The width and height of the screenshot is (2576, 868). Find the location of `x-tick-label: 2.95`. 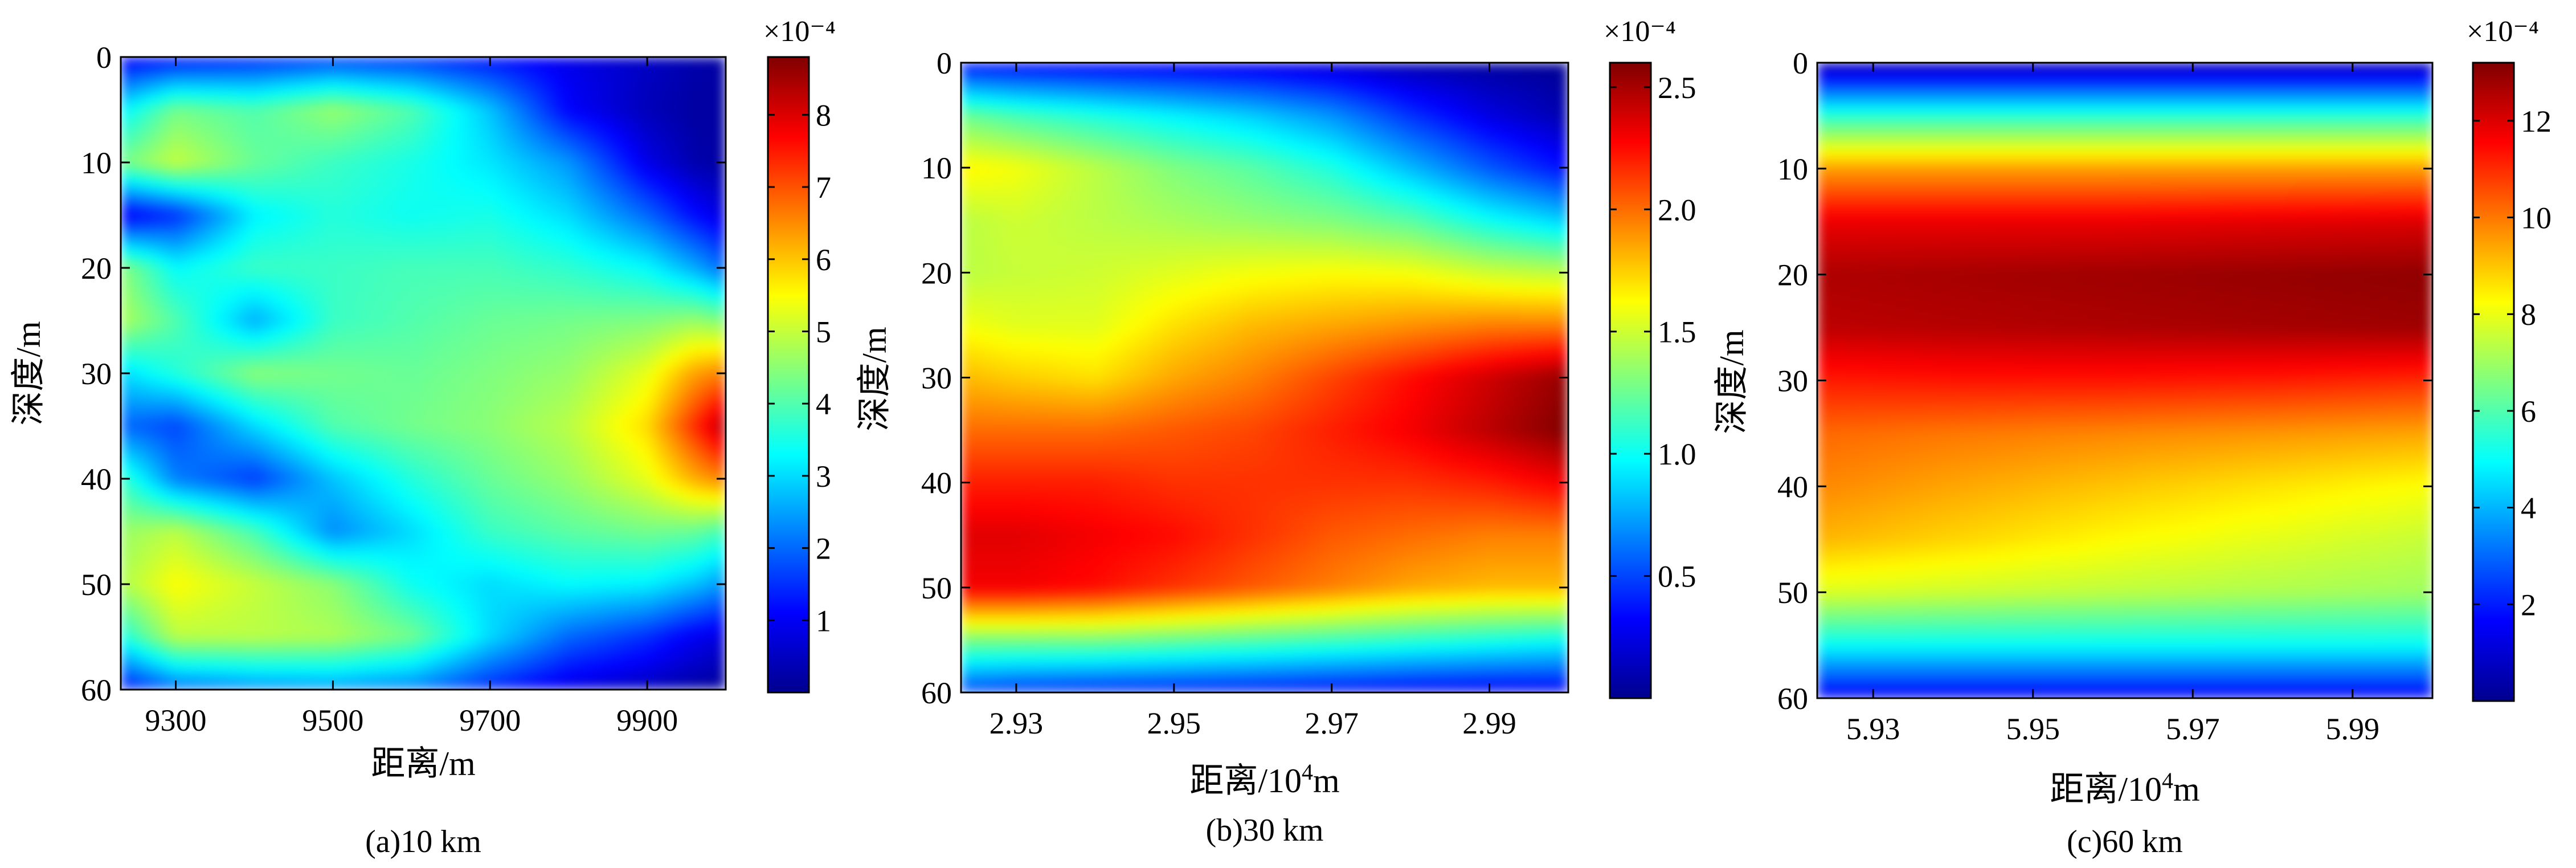

x-tick-label: 2.95 is located at coordinates (1174, 723).